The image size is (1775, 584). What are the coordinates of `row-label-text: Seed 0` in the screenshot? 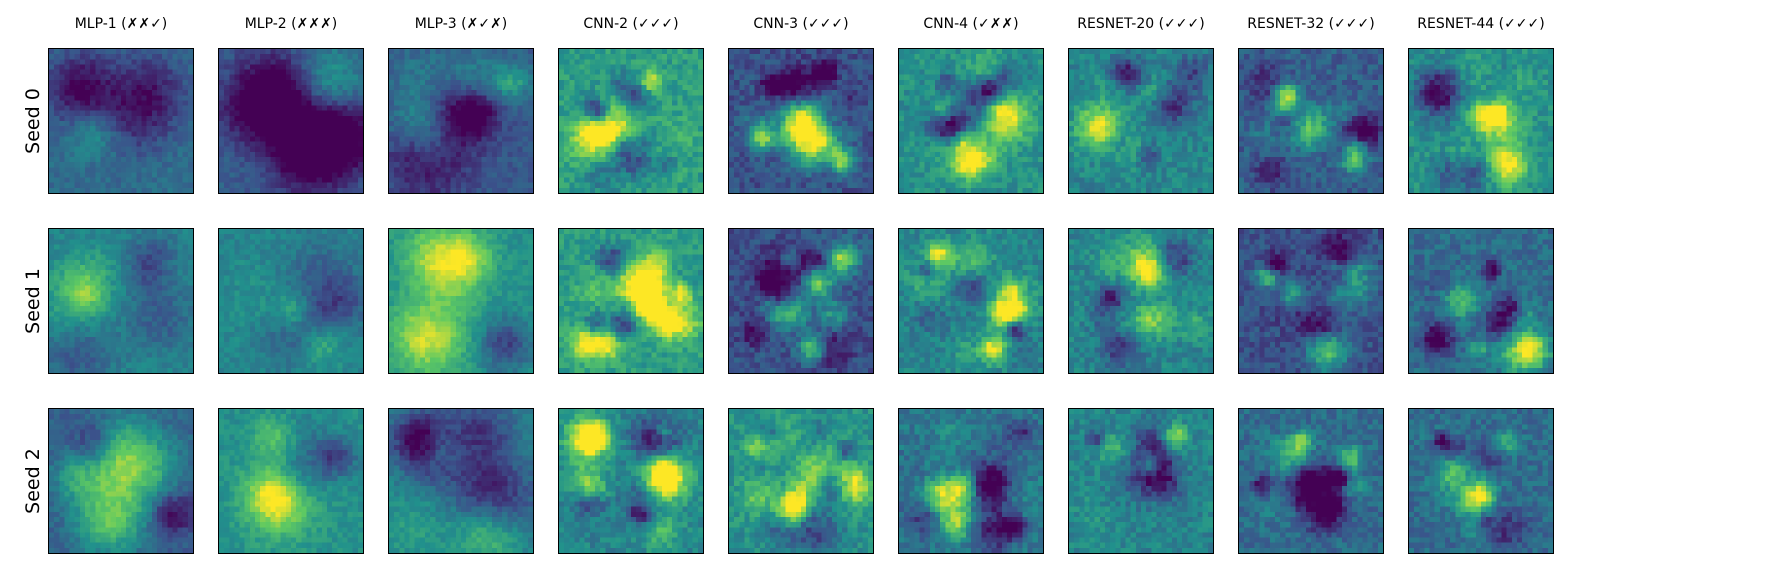 It's located at (33, 121).